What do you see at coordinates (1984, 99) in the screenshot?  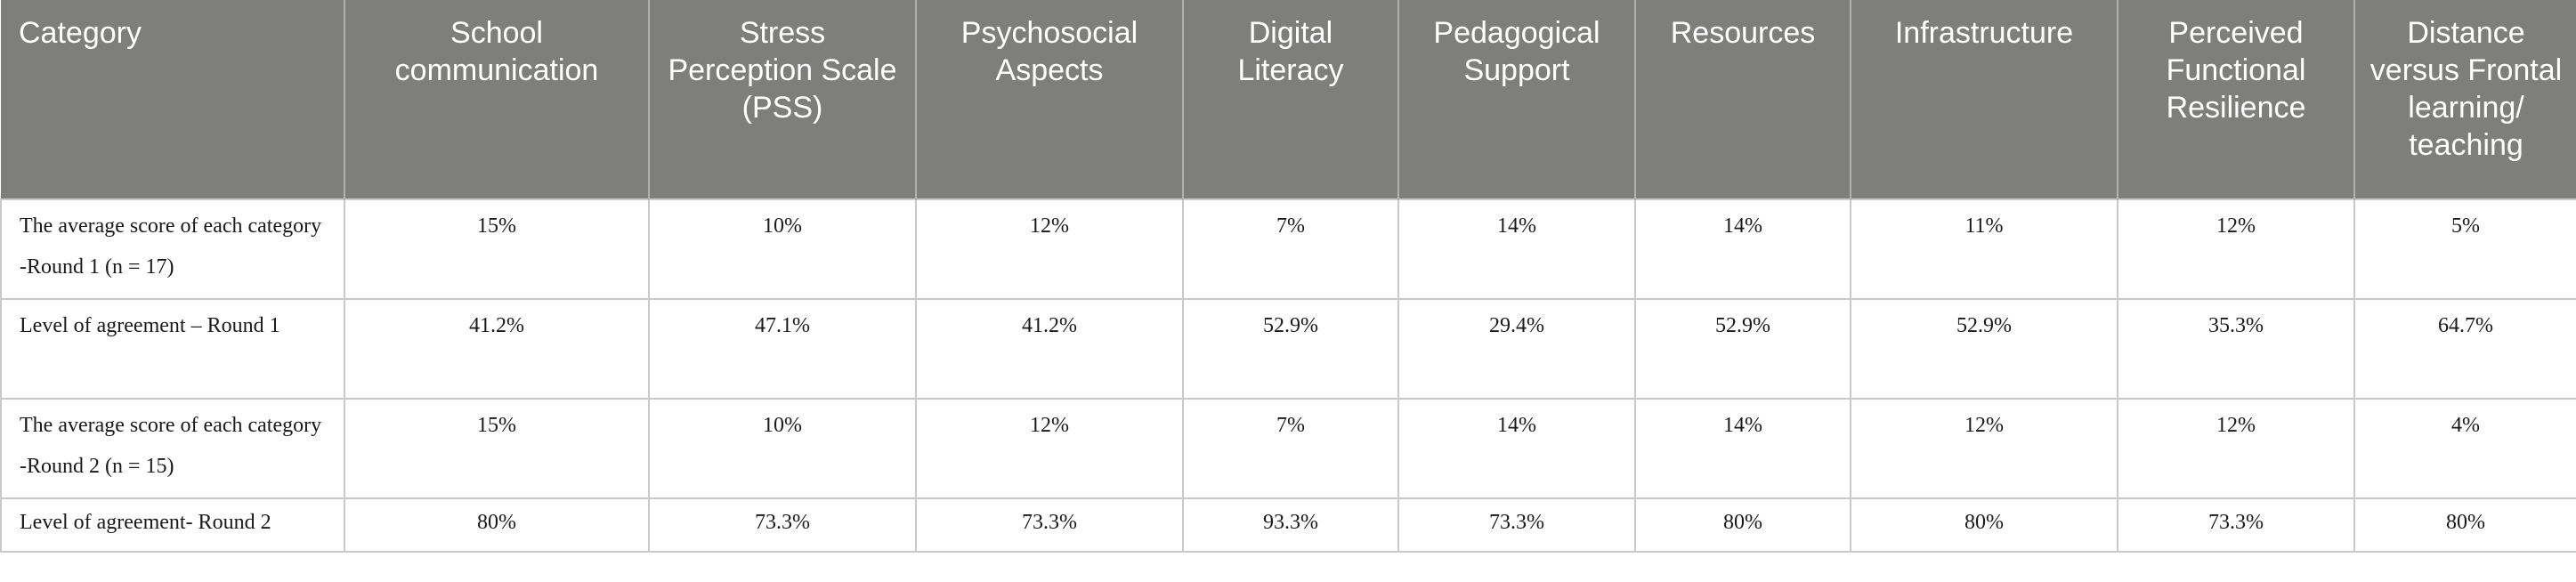 I see `header-infrastructure: Infrastructure` at bounding box center [1984, 99].